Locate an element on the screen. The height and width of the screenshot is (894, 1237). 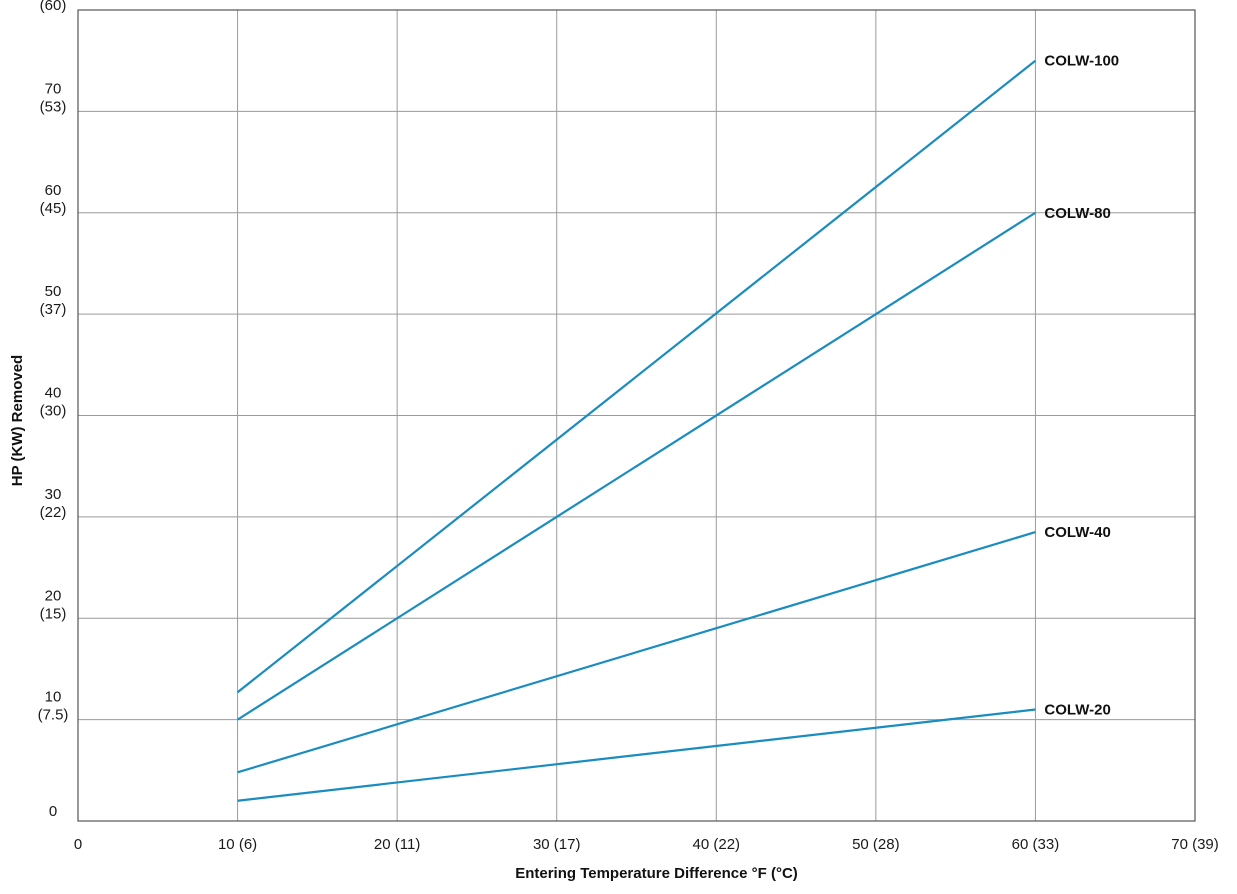
series-labels: COLW-100 COLW-80 COLW-40 COLW-20 is located at coordinates (1081, 386).